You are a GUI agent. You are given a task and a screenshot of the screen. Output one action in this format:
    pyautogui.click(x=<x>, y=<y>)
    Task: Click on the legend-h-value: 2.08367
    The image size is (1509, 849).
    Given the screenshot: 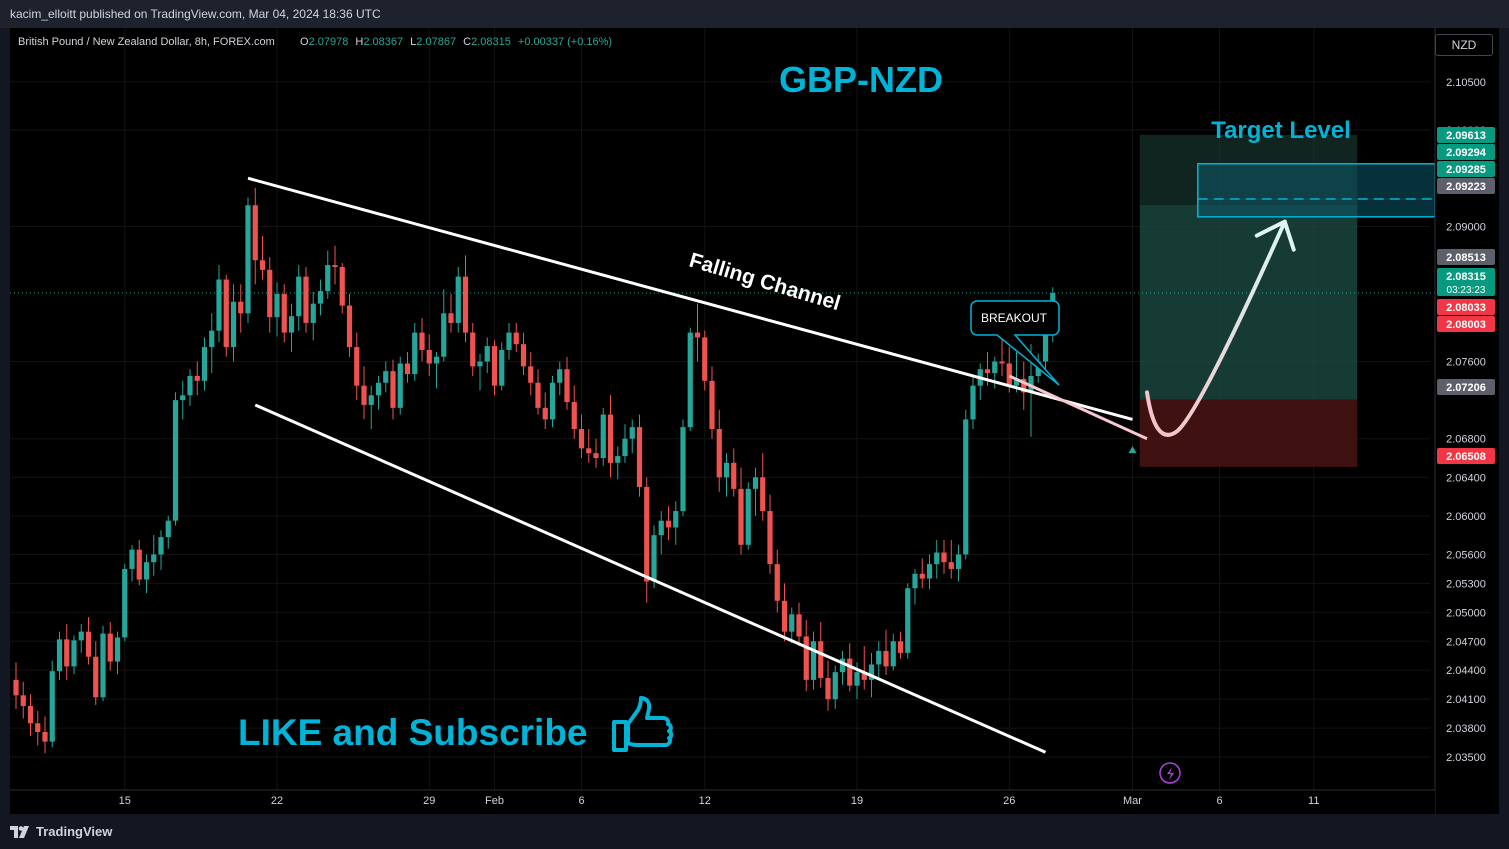 What is the action you would take?
    pyautogui.click(x=383, y=42)
    